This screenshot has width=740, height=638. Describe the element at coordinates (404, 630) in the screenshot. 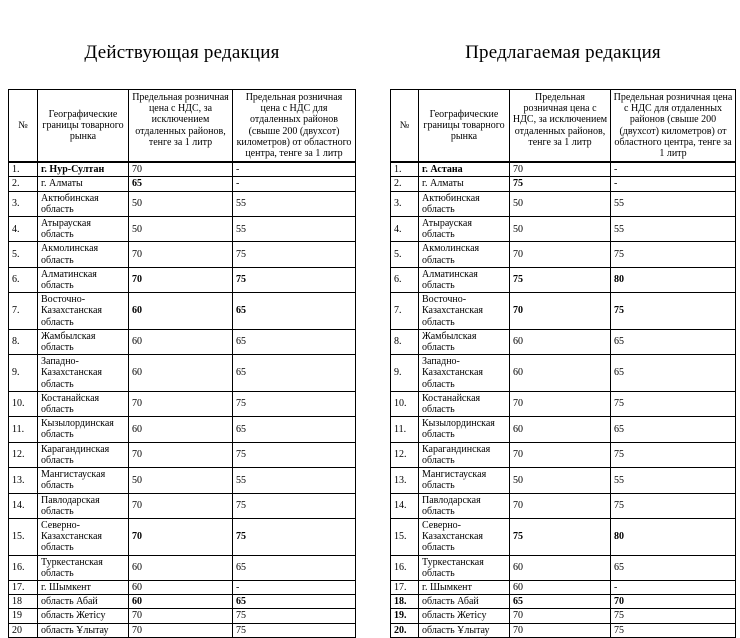

I see `row-number-cell: 20.` at that location.